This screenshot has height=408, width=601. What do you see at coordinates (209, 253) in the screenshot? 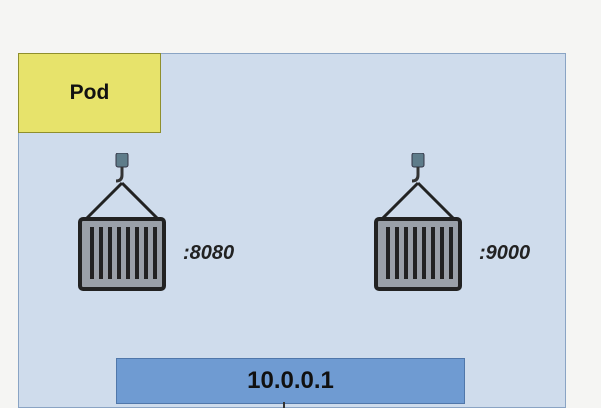
I see `port-label-8080: :8080` at bounding box center [209, 253].